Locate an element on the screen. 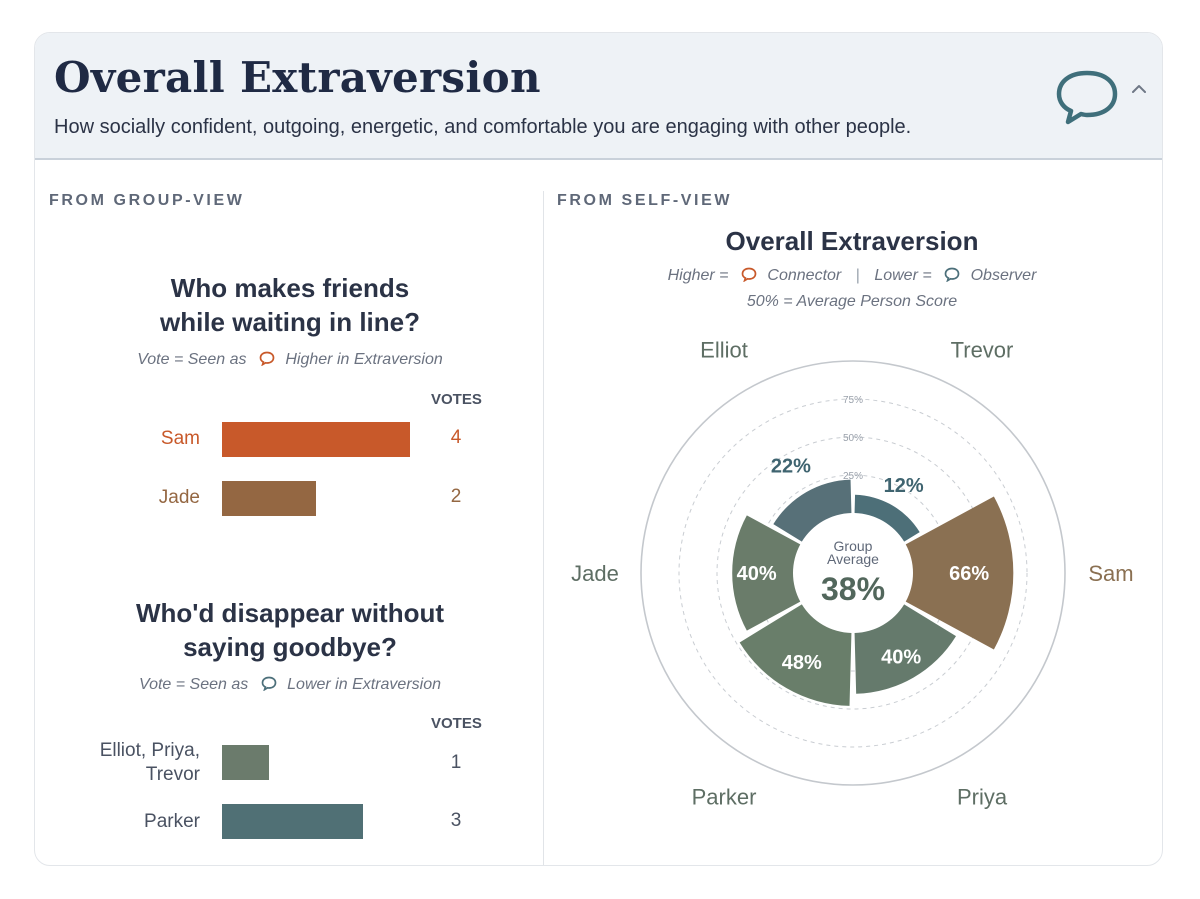 The width and height of the screenshot is (1200, 899). question-1-note: Vote = Seen as Higher in Extraversion is located at coordinates (290, 360).